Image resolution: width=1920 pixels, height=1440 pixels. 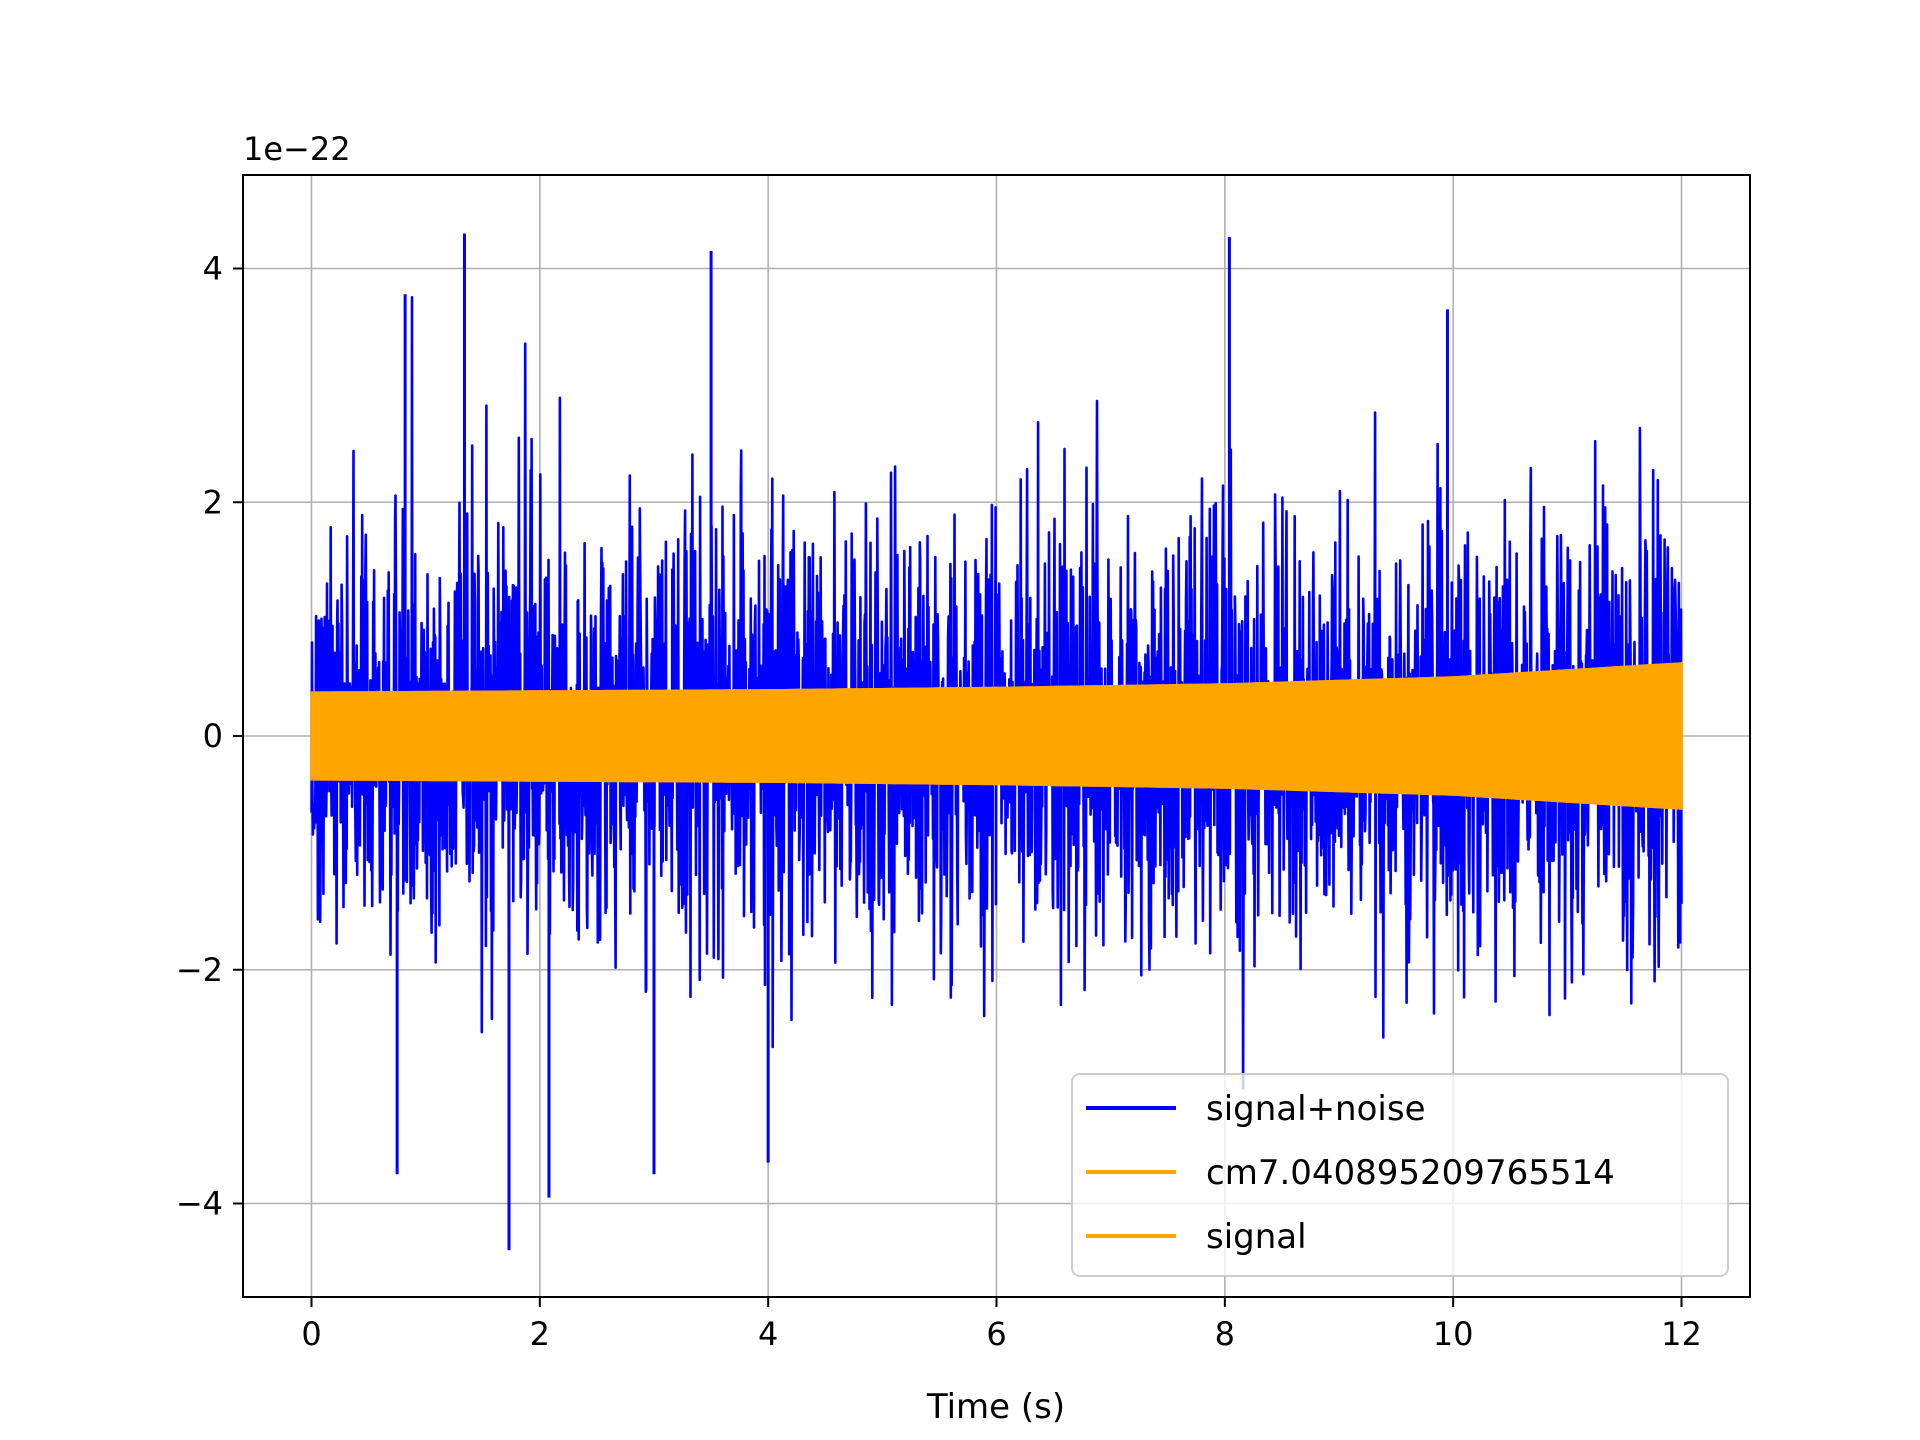 What do you see at coordinates (1410, 1173) in the screenshot?
I see `legend-label-cm: cm7.040895209765514` at bounding box center [1410, 1173].